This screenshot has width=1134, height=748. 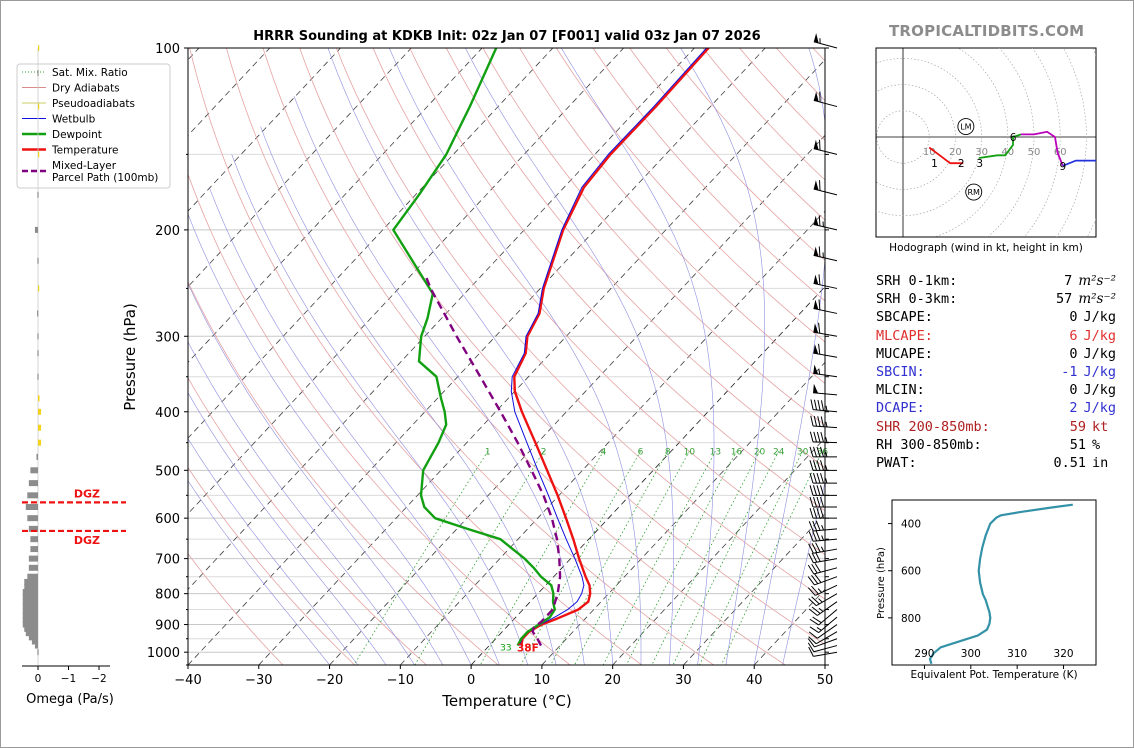 I want to click on y-tick-label: 700, so click(x=167, y=560).